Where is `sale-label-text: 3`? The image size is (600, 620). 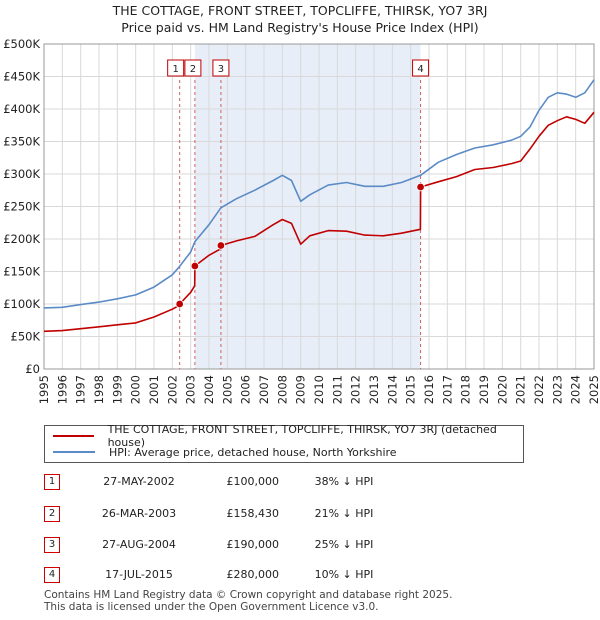
sale-label-text: 3 is located at coordinates (221, 69).